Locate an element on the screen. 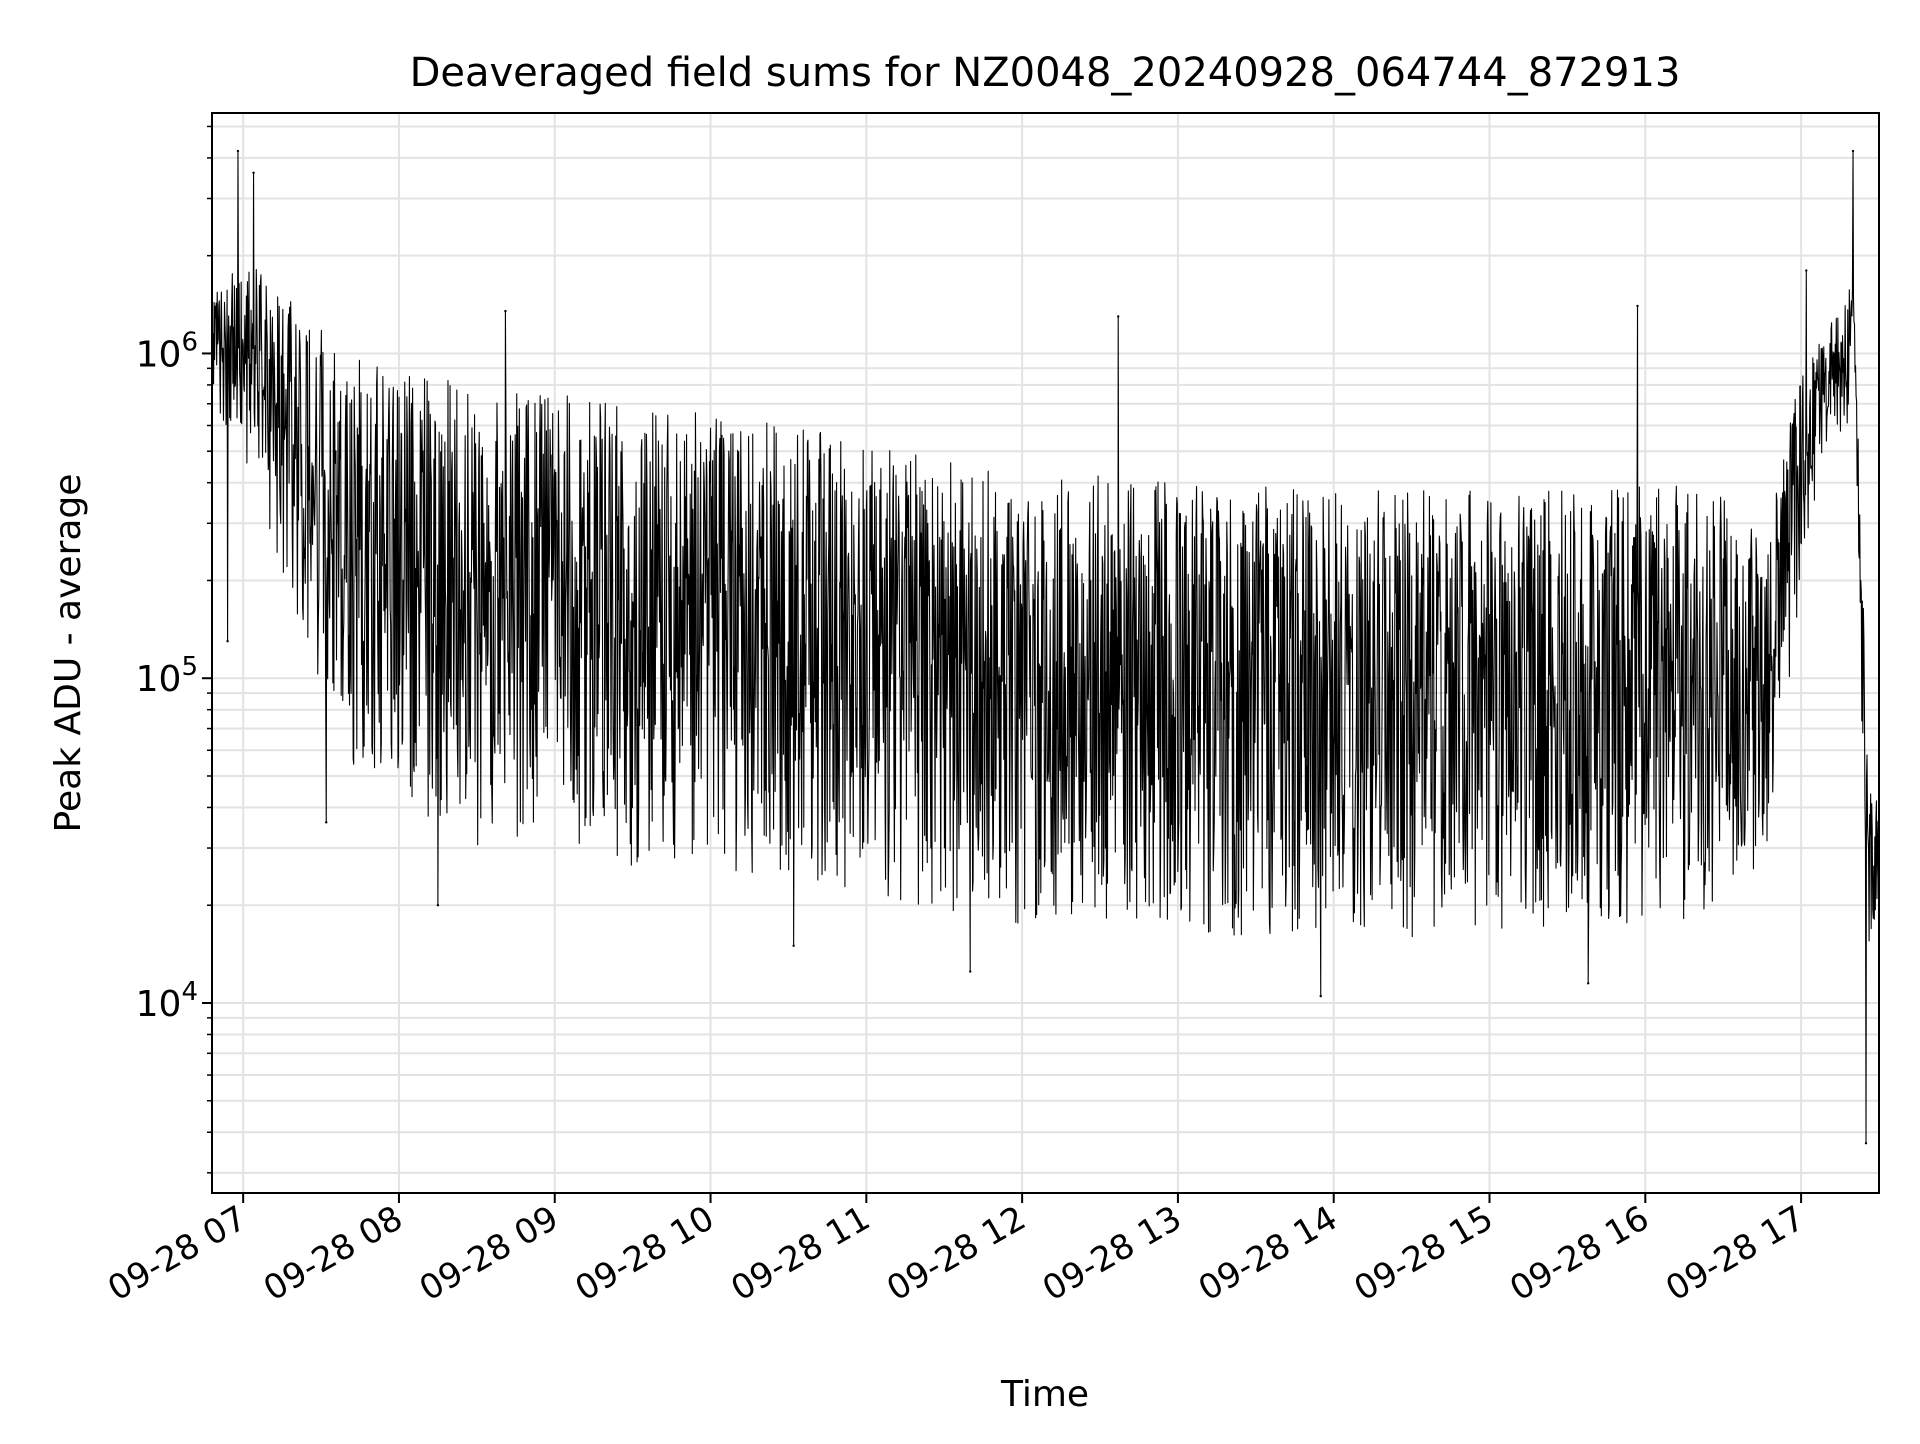  y-axis-label: Peak ADU - average is located at coordinates (68, 653).